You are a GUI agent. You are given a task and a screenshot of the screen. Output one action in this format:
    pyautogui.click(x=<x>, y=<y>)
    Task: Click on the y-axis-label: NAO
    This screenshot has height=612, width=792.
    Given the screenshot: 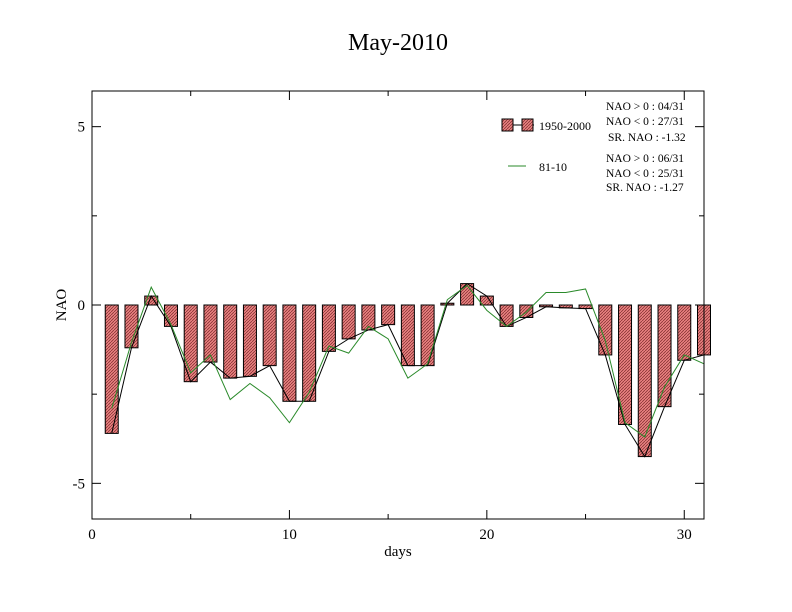 What is the action you would take?
    pyautogui.click(x=62, y=305)
    